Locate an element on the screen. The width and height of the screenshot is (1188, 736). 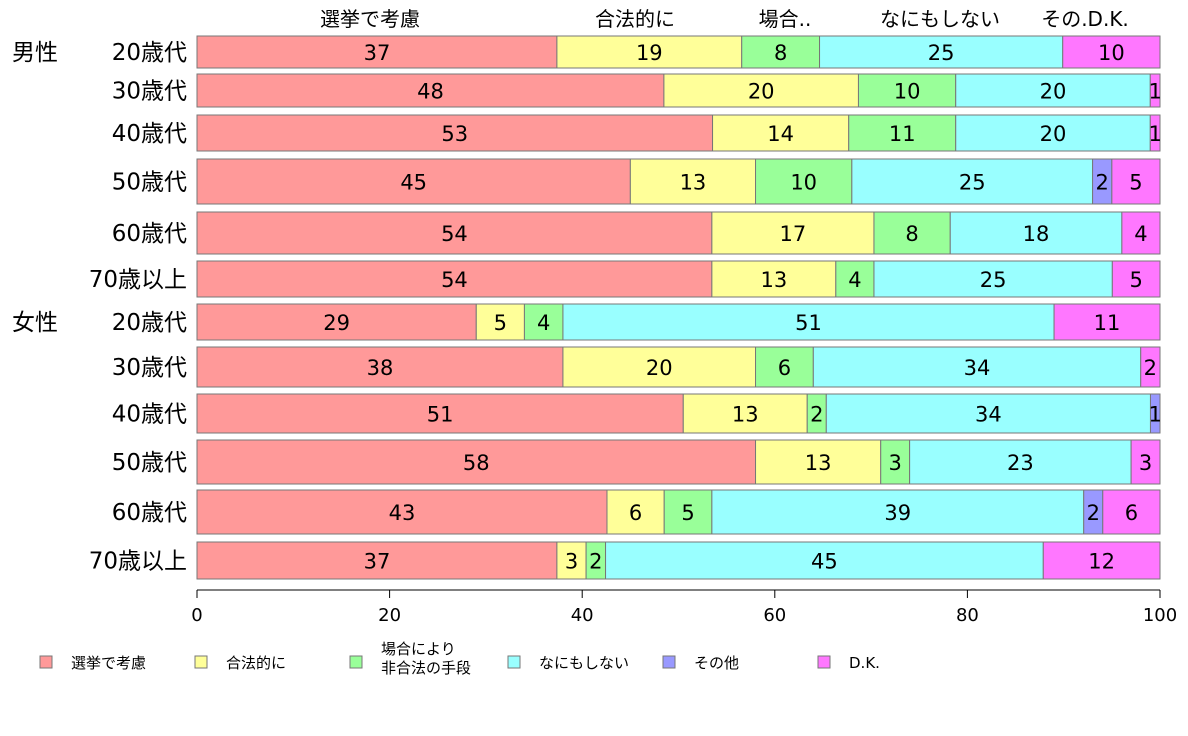
data-label: 8 is located at coordinates (911, 234).